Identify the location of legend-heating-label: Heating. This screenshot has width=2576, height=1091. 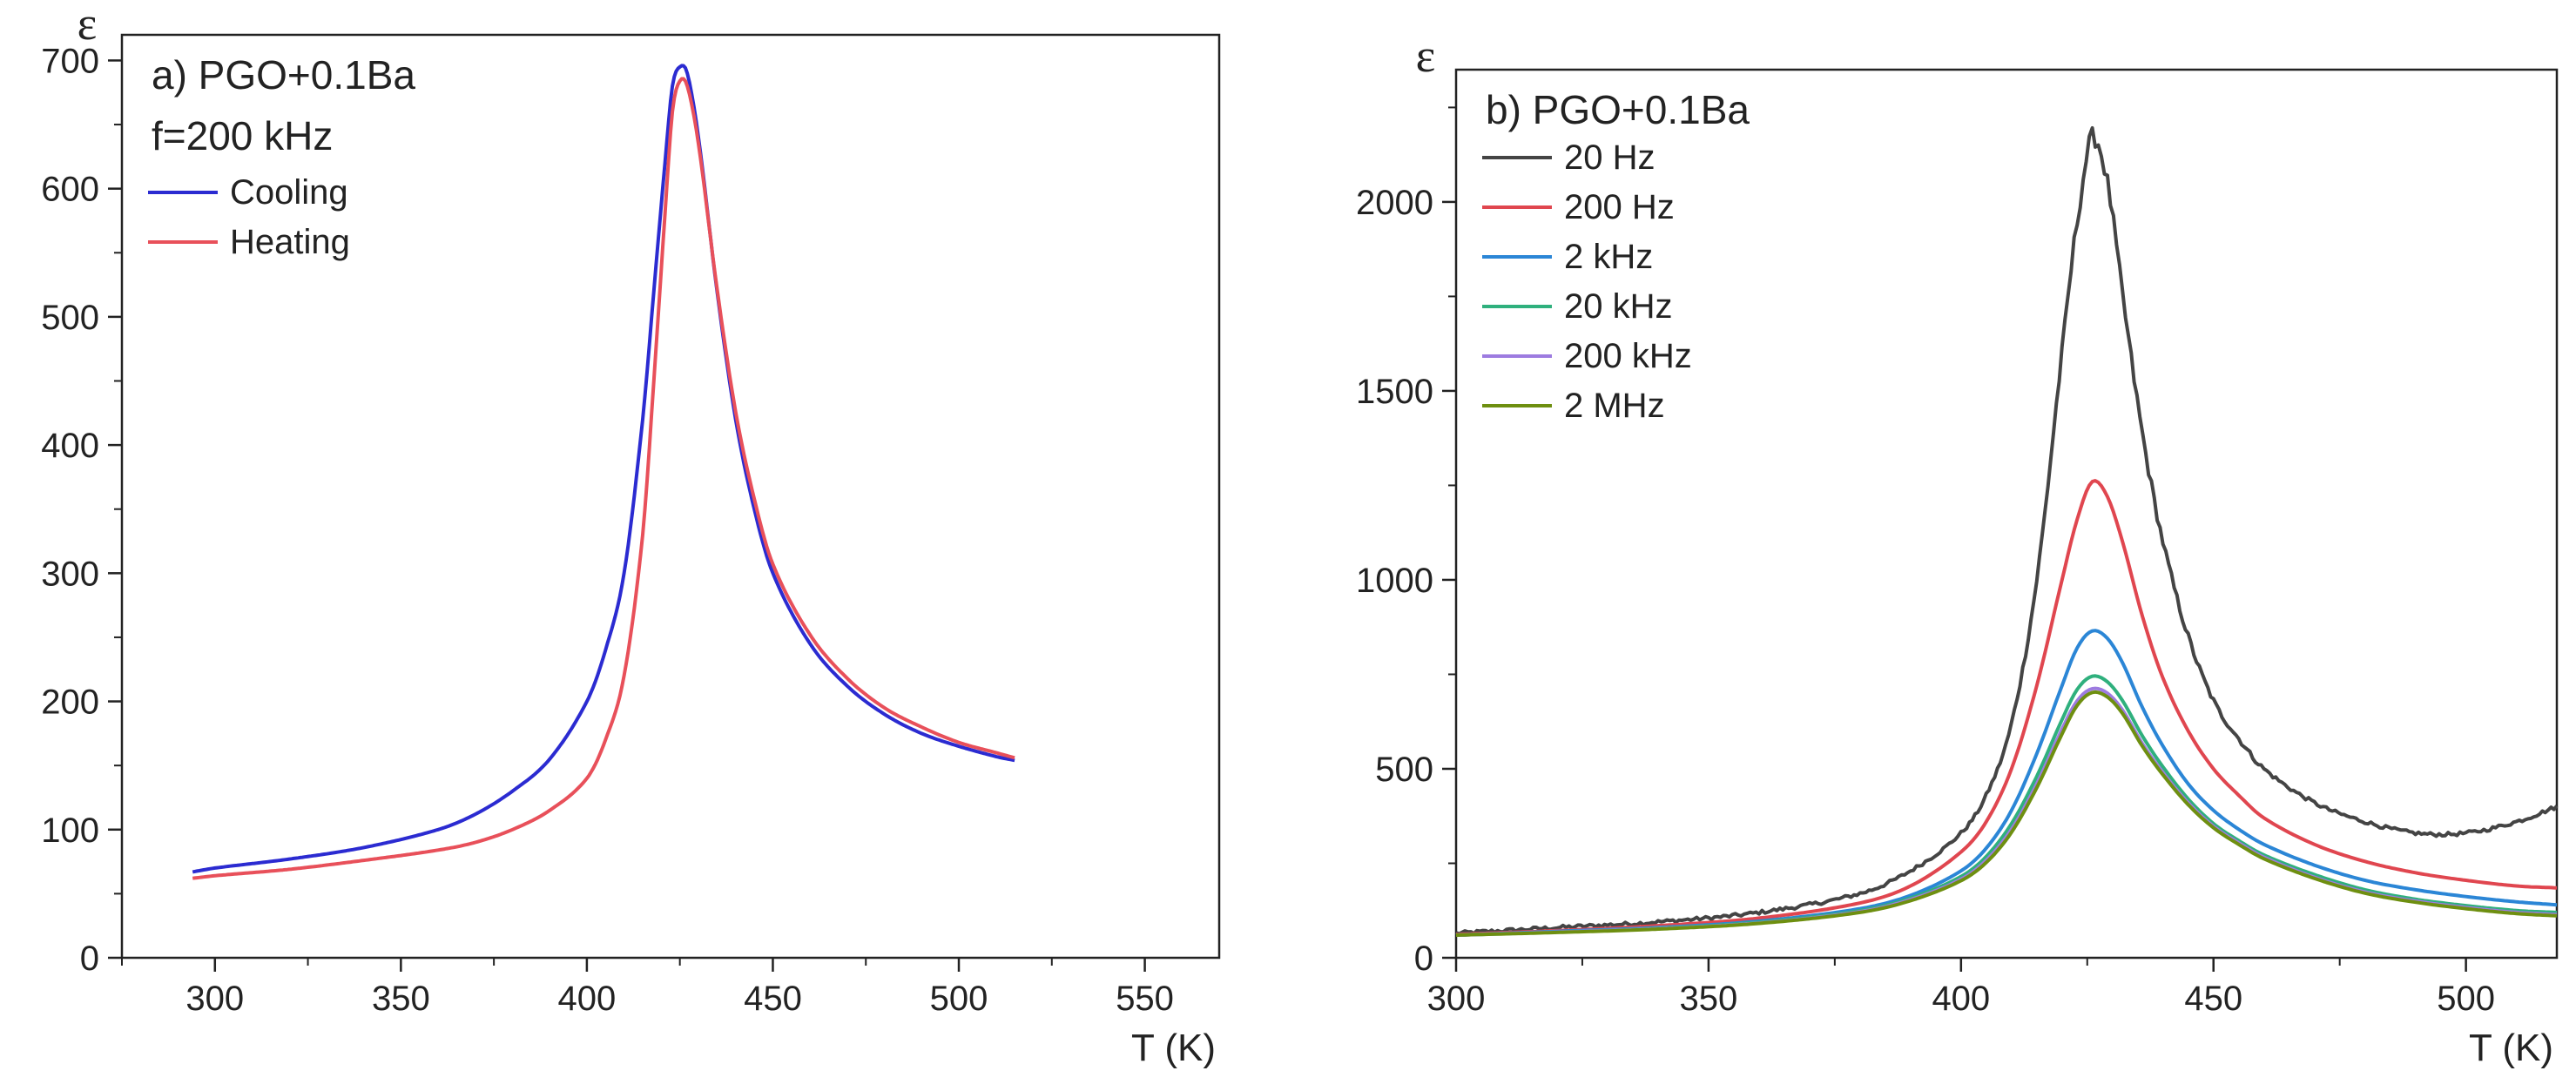
(290, 242).